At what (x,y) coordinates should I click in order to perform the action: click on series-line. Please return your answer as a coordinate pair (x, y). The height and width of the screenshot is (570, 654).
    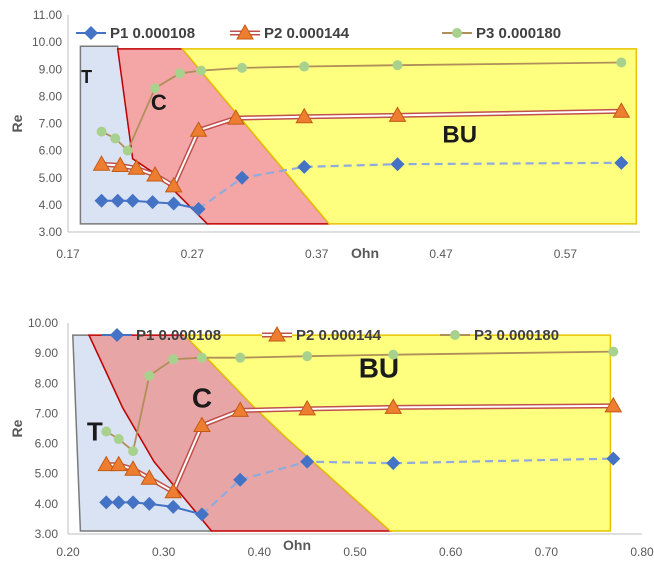
    Looking at the image, I should click on (361, 107).